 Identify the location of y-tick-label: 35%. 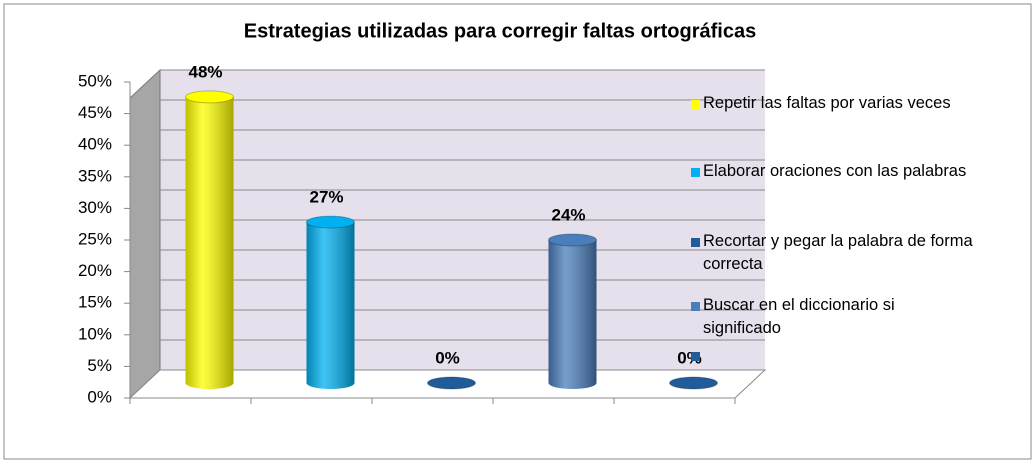
(95, 175).